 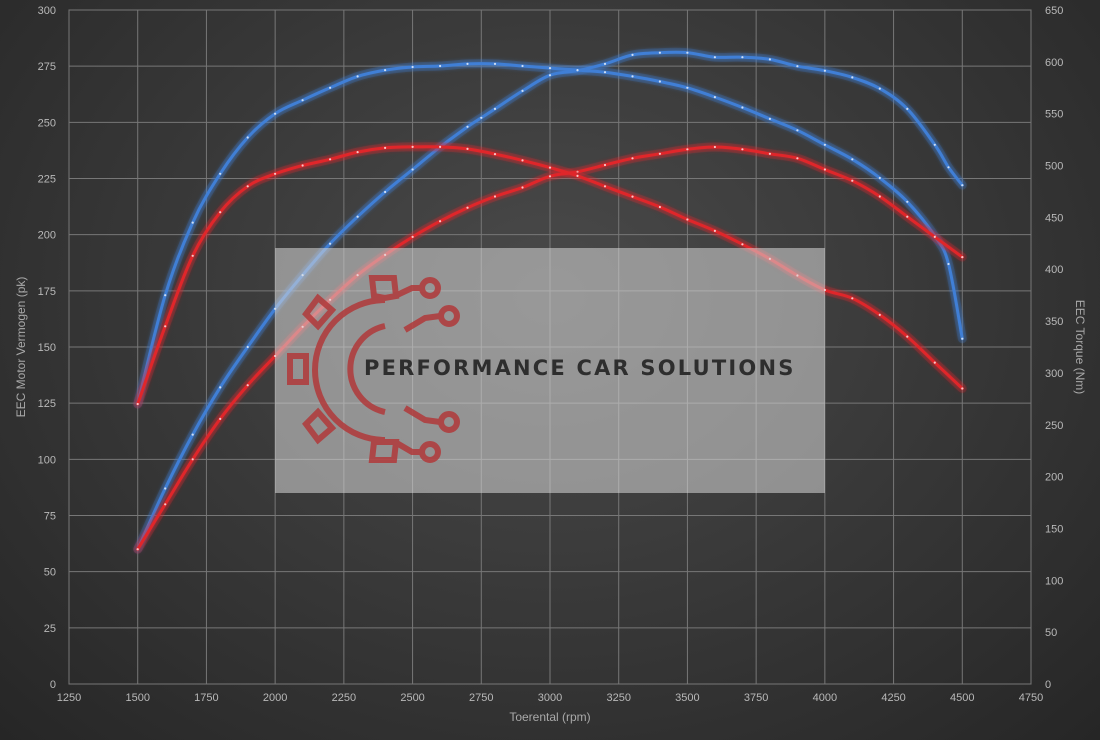 I want to click on x-tick-label: 3750, so click(x=756, y=698).